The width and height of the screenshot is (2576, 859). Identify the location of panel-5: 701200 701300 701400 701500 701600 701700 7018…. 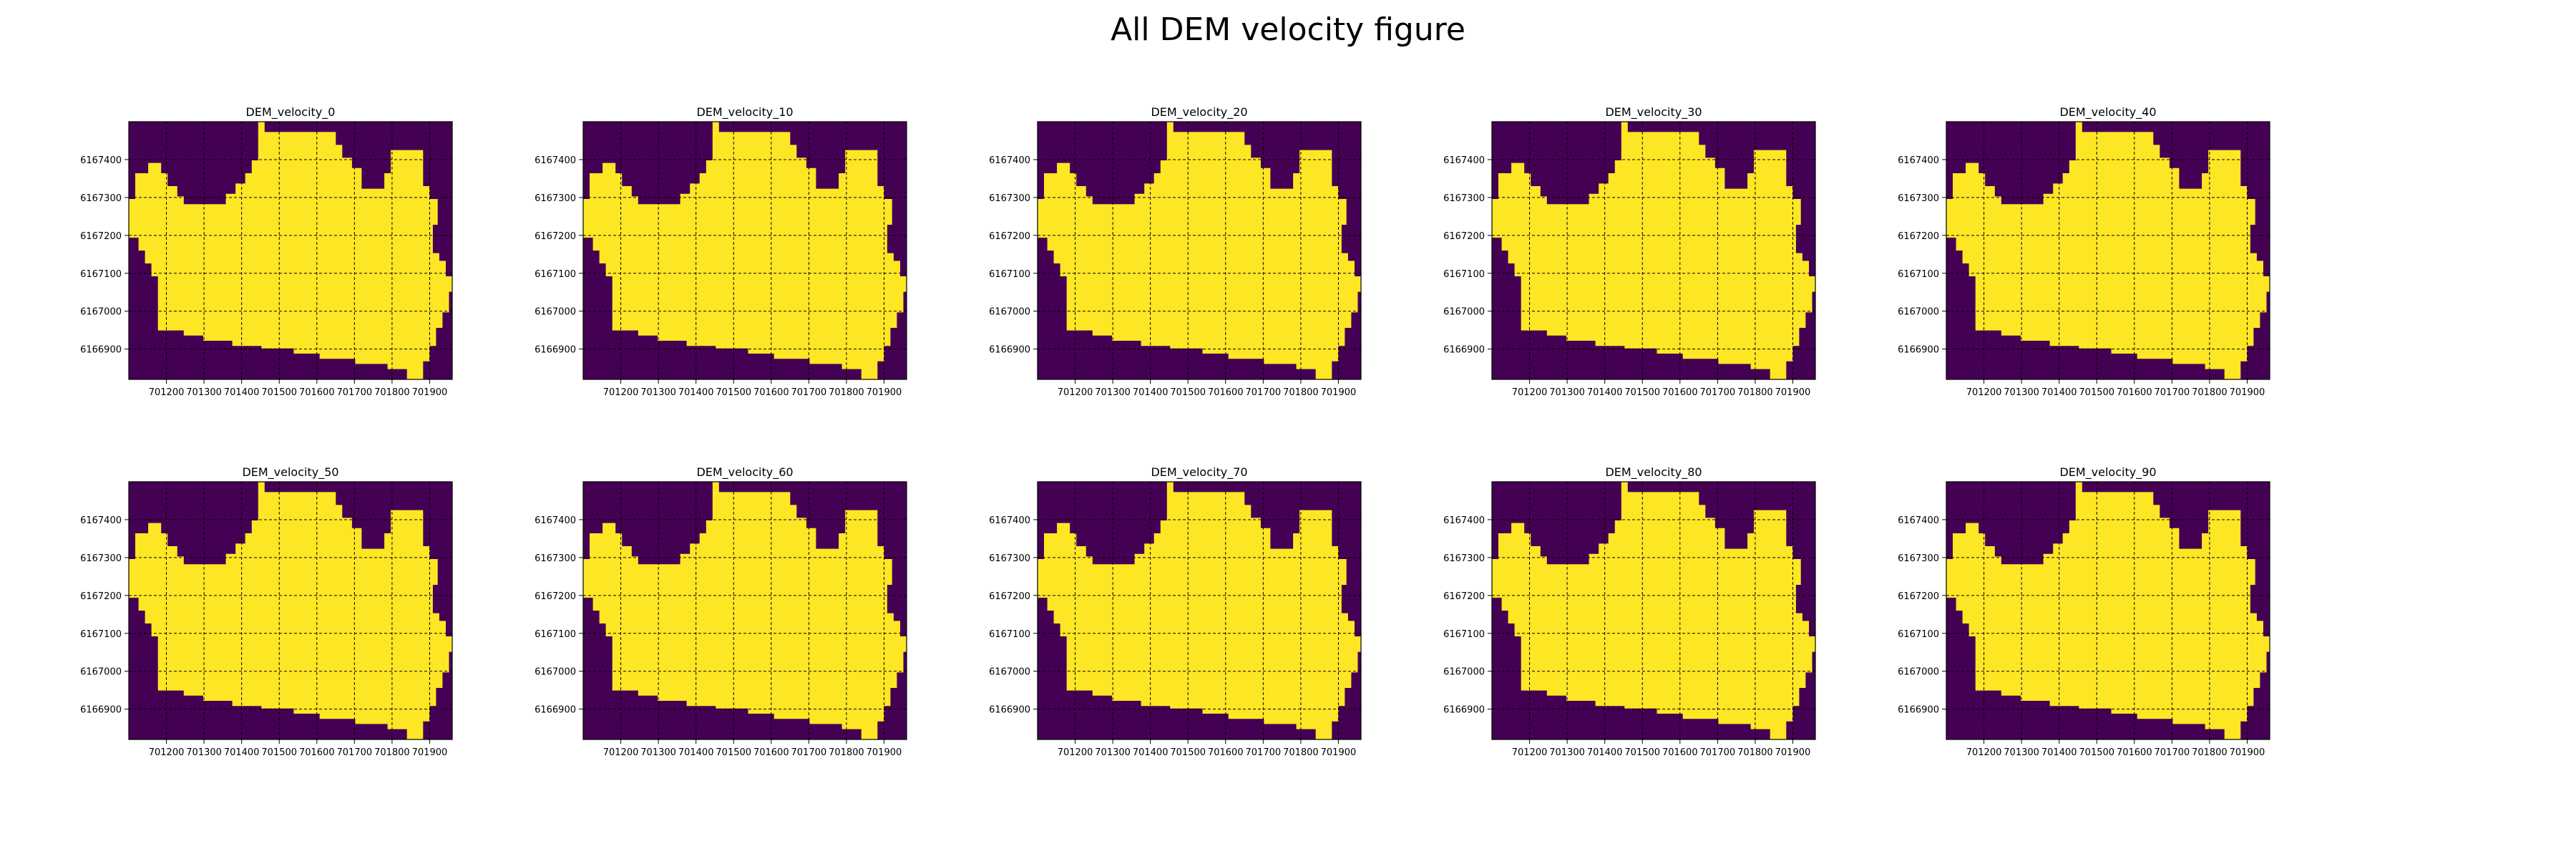
(2084, 251).